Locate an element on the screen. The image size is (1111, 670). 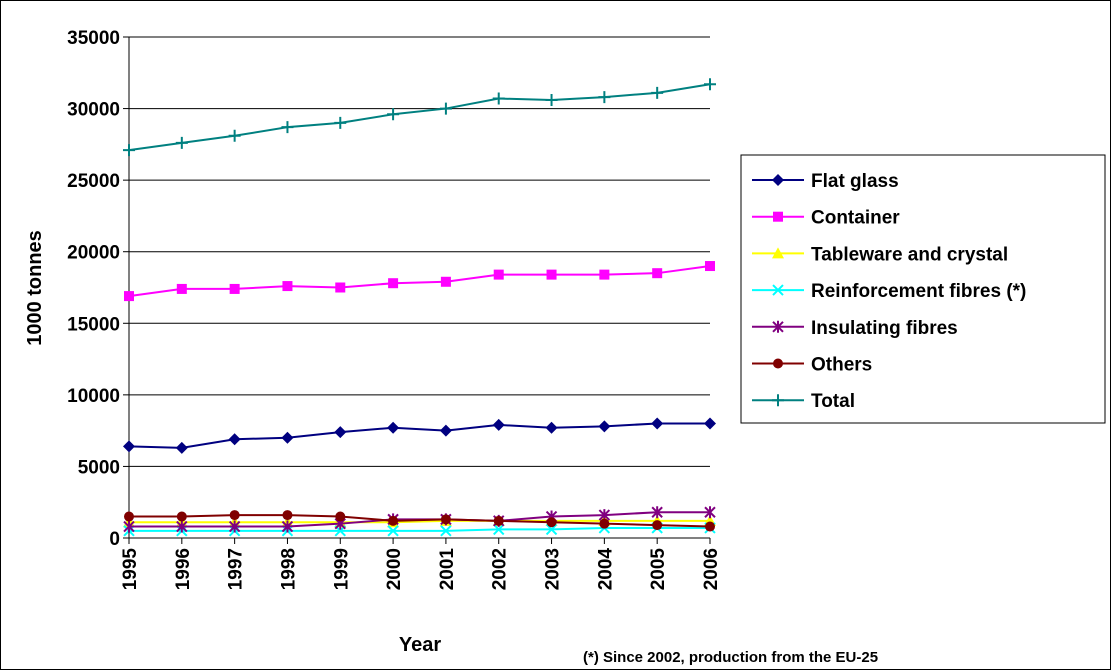
y-tick-label: 10000 is located at coordinates (93, 396).